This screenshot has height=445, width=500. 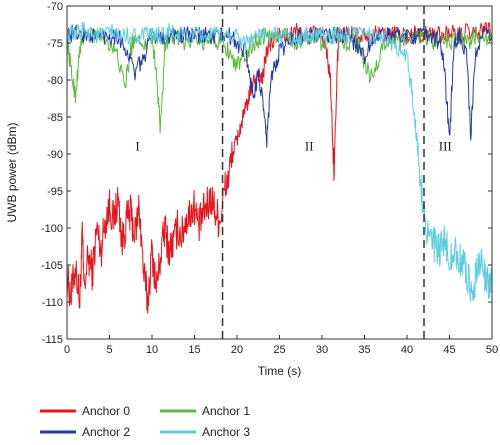 What do you see at coordinates (52, 266) in the screenshot?
I see `y-tick-label: -105` at bounding box center [52, 266].